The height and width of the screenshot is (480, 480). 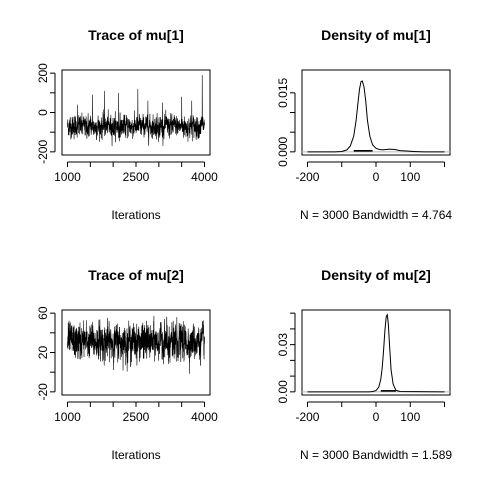 I want to click on y-tick-label: 0.00, so click(x=283, y=392).